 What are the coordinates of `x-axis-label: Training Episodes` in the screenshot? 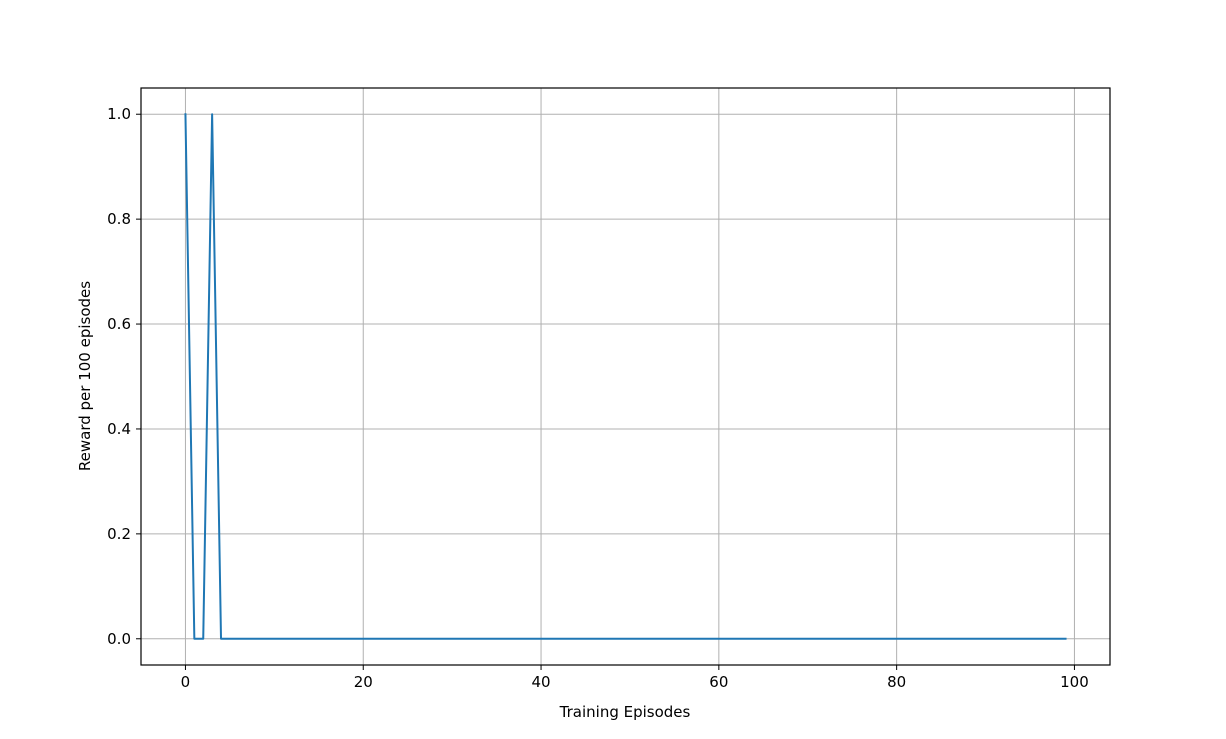 It's located at (625, 712).